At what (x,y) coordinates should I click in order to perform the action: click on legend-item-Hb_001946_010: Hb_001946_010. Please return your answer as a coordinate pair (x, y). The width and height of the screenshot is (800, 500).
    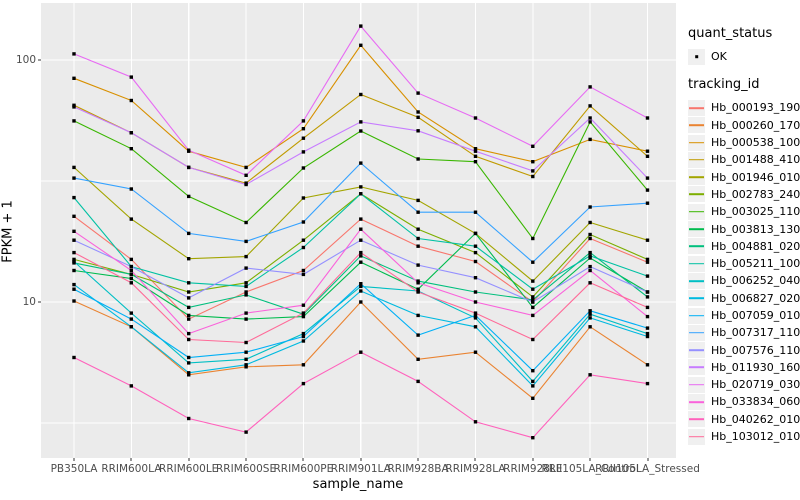
    Looking at the image, I should click on (744, 177).